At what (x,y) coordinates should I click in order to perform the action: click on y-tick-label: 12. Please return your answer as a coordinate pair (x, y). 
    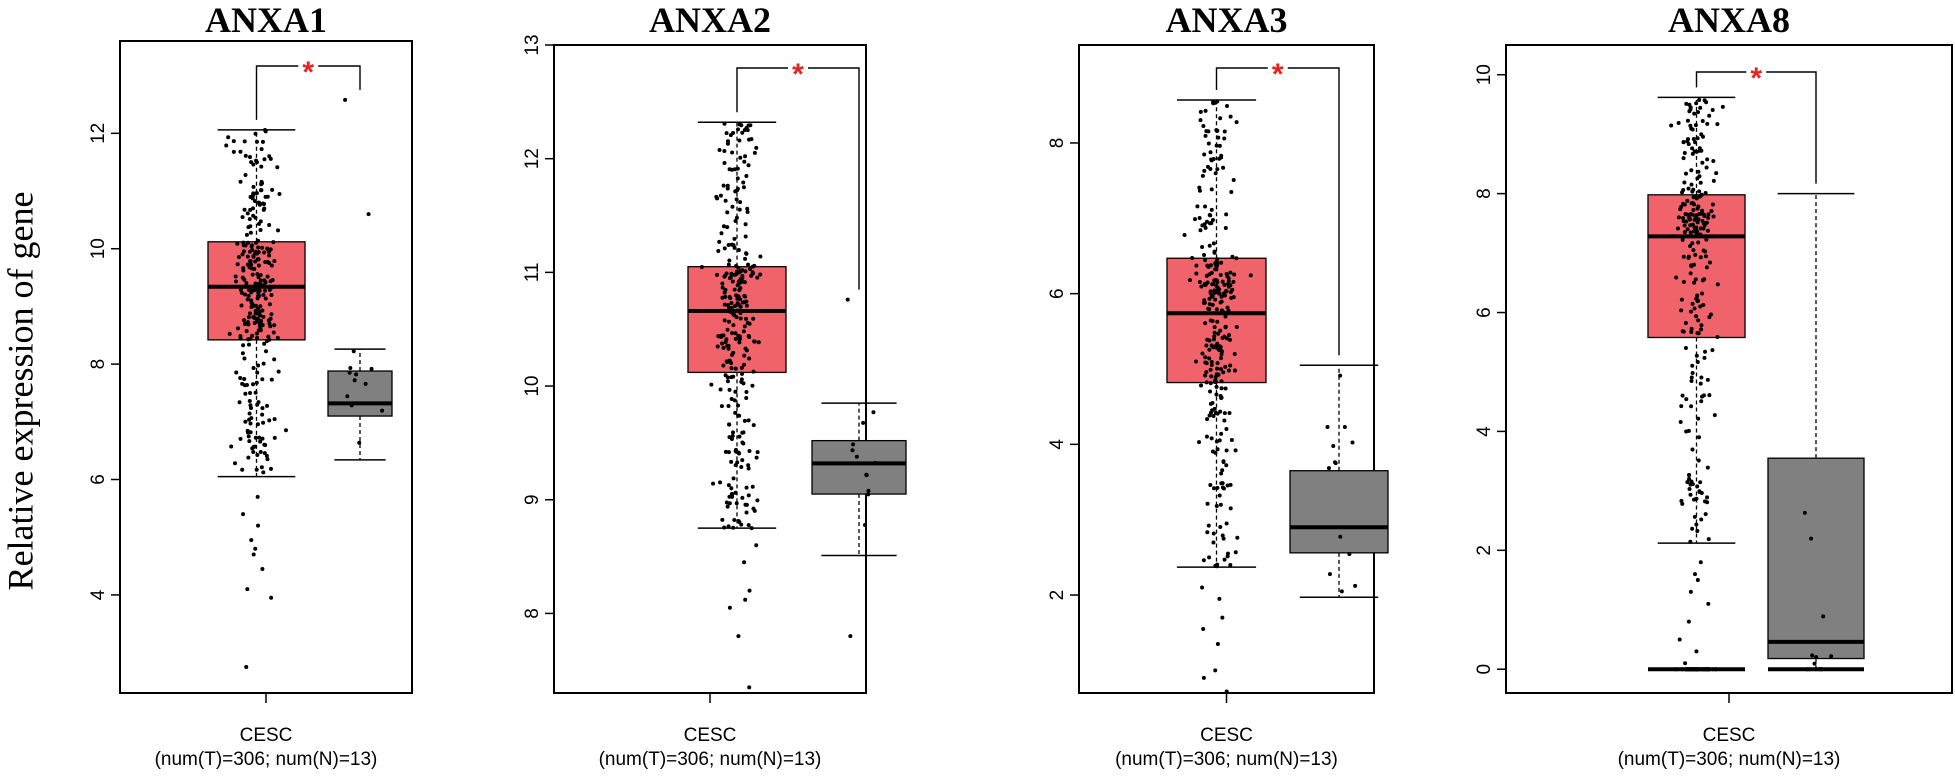
    Looking at the image, I should click on (532, 158).